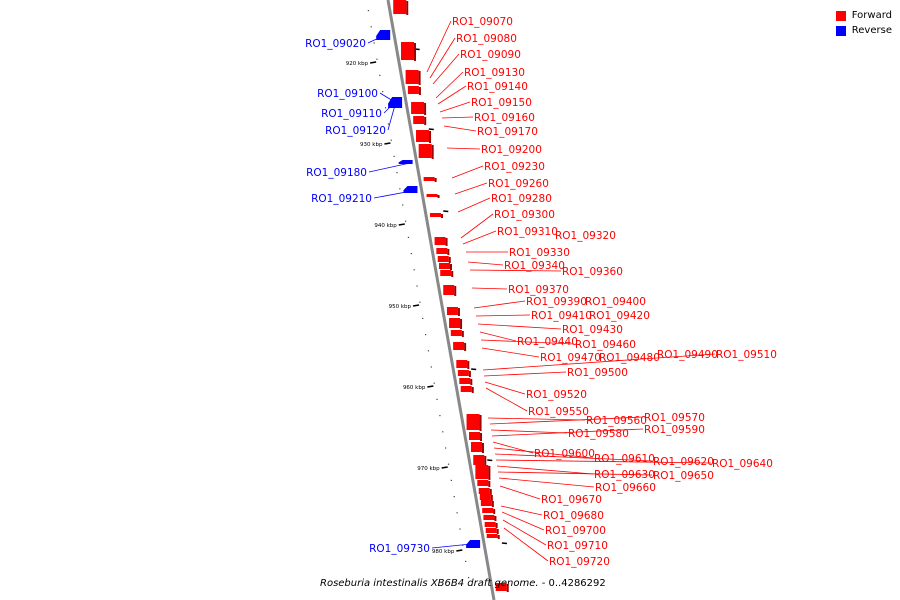  Describe the element at coordinates (577, 546) in the screenshot. I see `forward-gene-label: RO1_09710` at that location.